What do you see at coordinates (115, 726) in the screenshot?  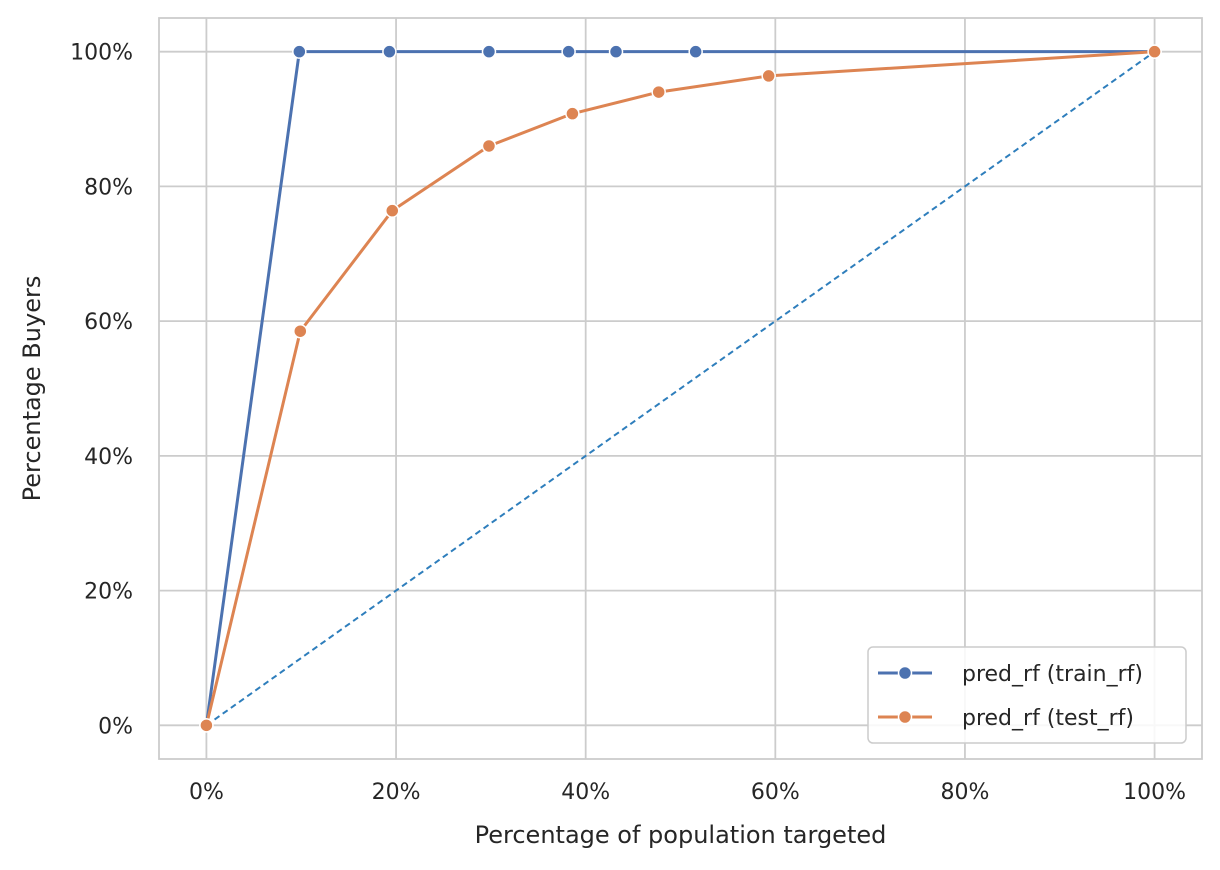 I see `y-tick-label: 0%` at bounding box center [115, 726].